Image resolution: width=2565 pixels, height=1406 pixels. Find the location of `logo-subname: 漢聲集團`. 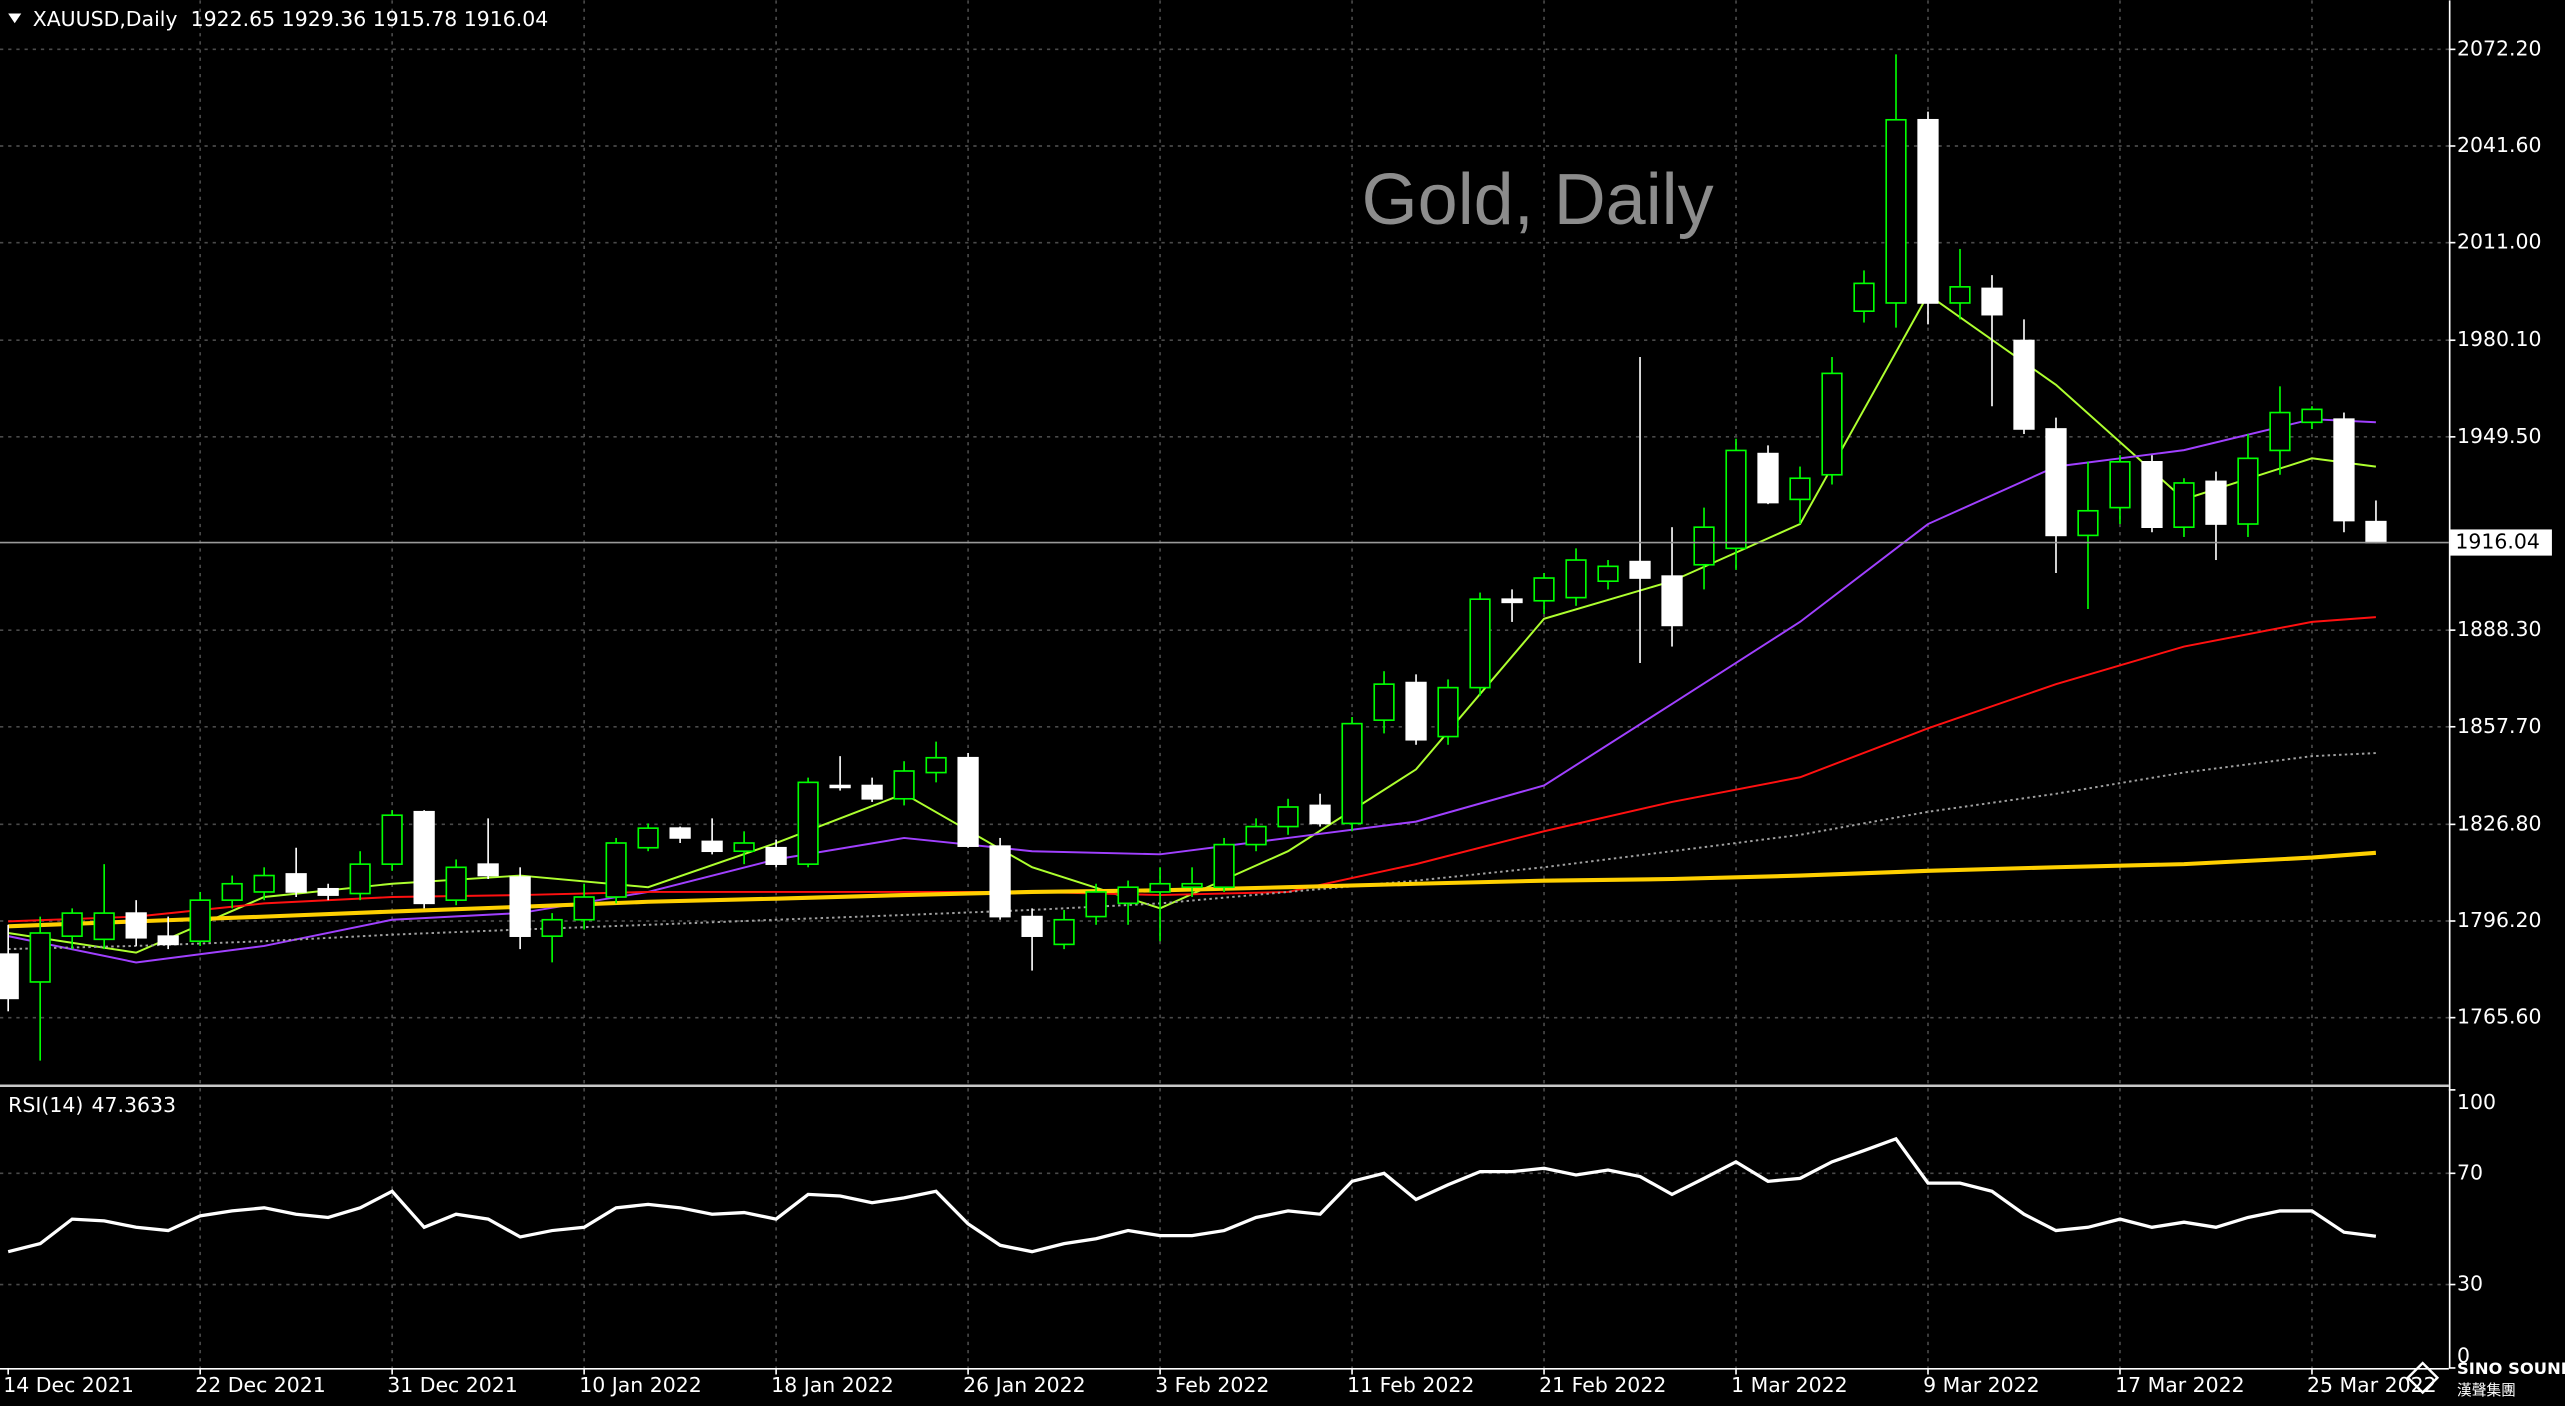

logo-subname: 漢聲集團 is located at coordinates (2486, 1390).